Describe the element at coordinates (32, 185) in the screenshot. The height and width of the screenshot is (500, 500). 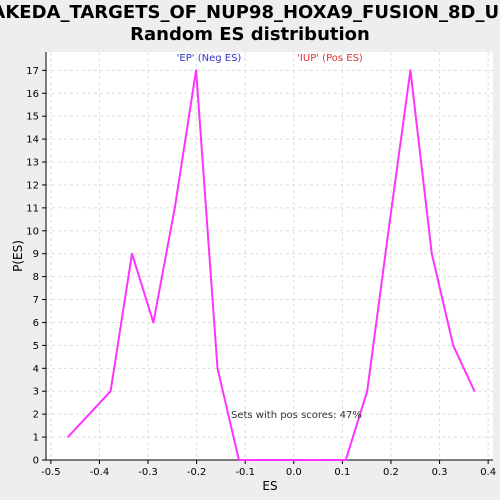
I see `y-tick-label: 12` at that location.